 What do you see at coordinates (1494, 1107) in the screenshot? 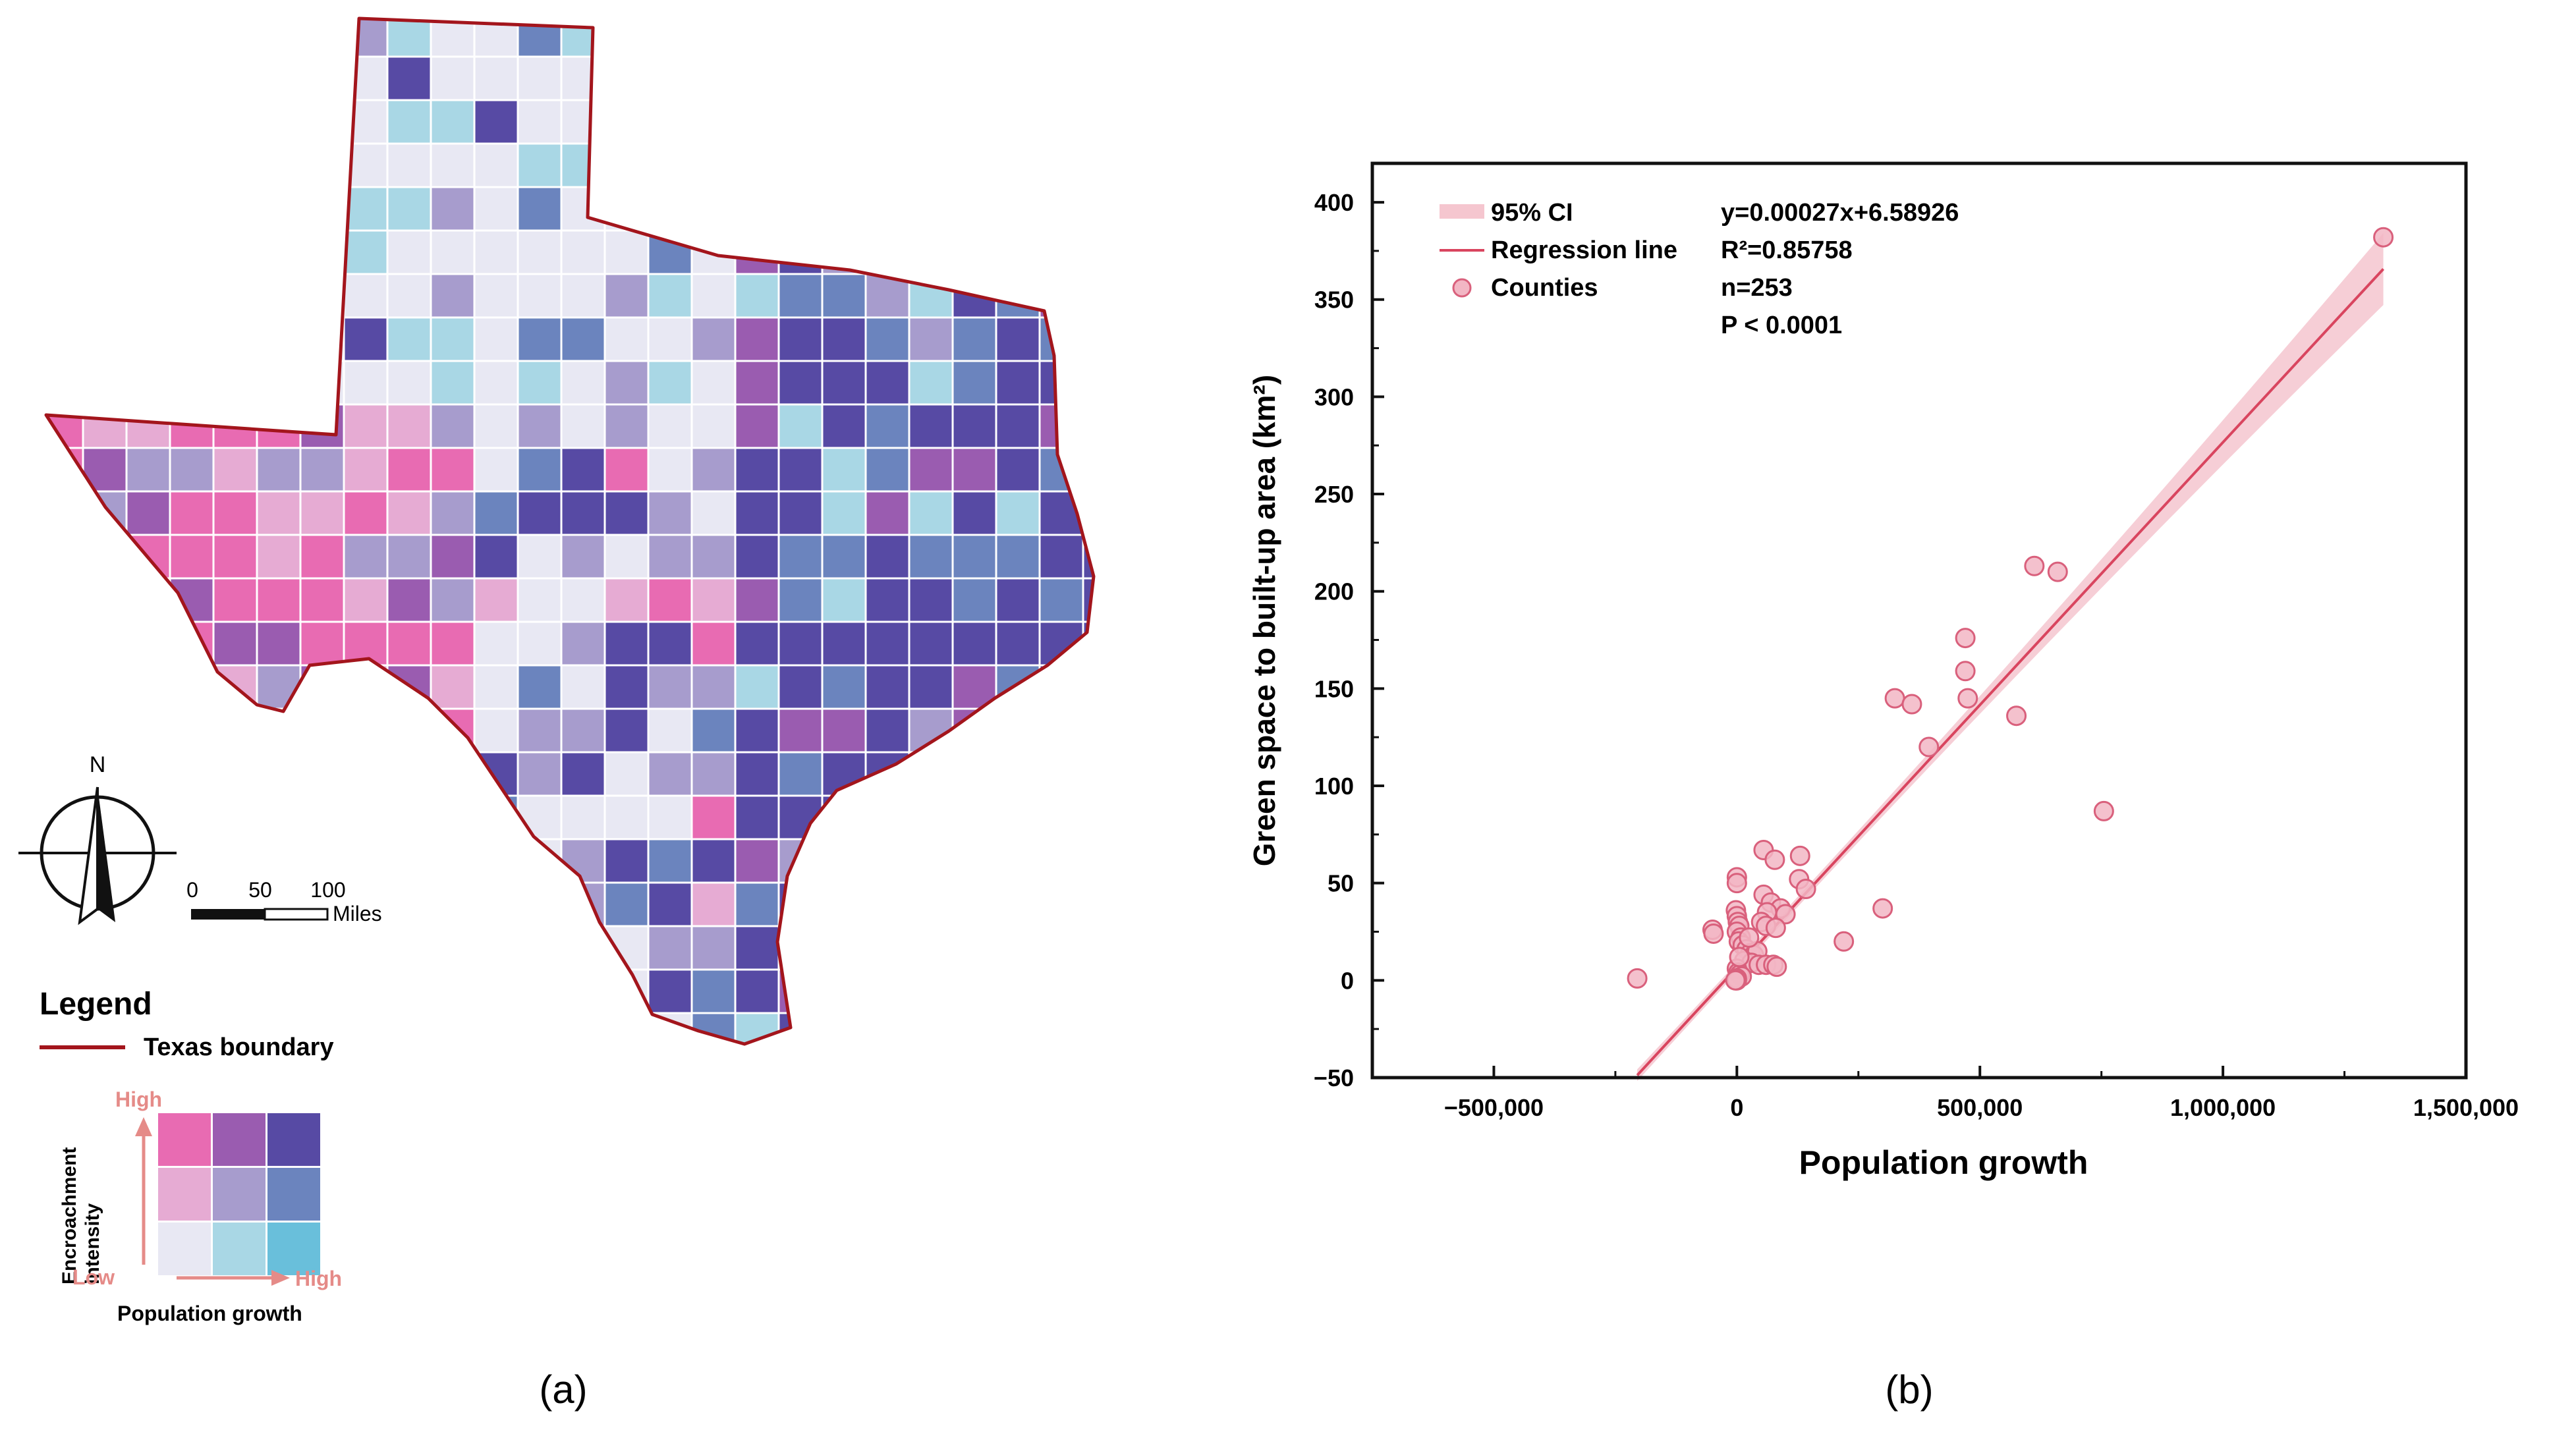
I see `x-tick-label: −500,000` at bounding box center [1494, 1107].